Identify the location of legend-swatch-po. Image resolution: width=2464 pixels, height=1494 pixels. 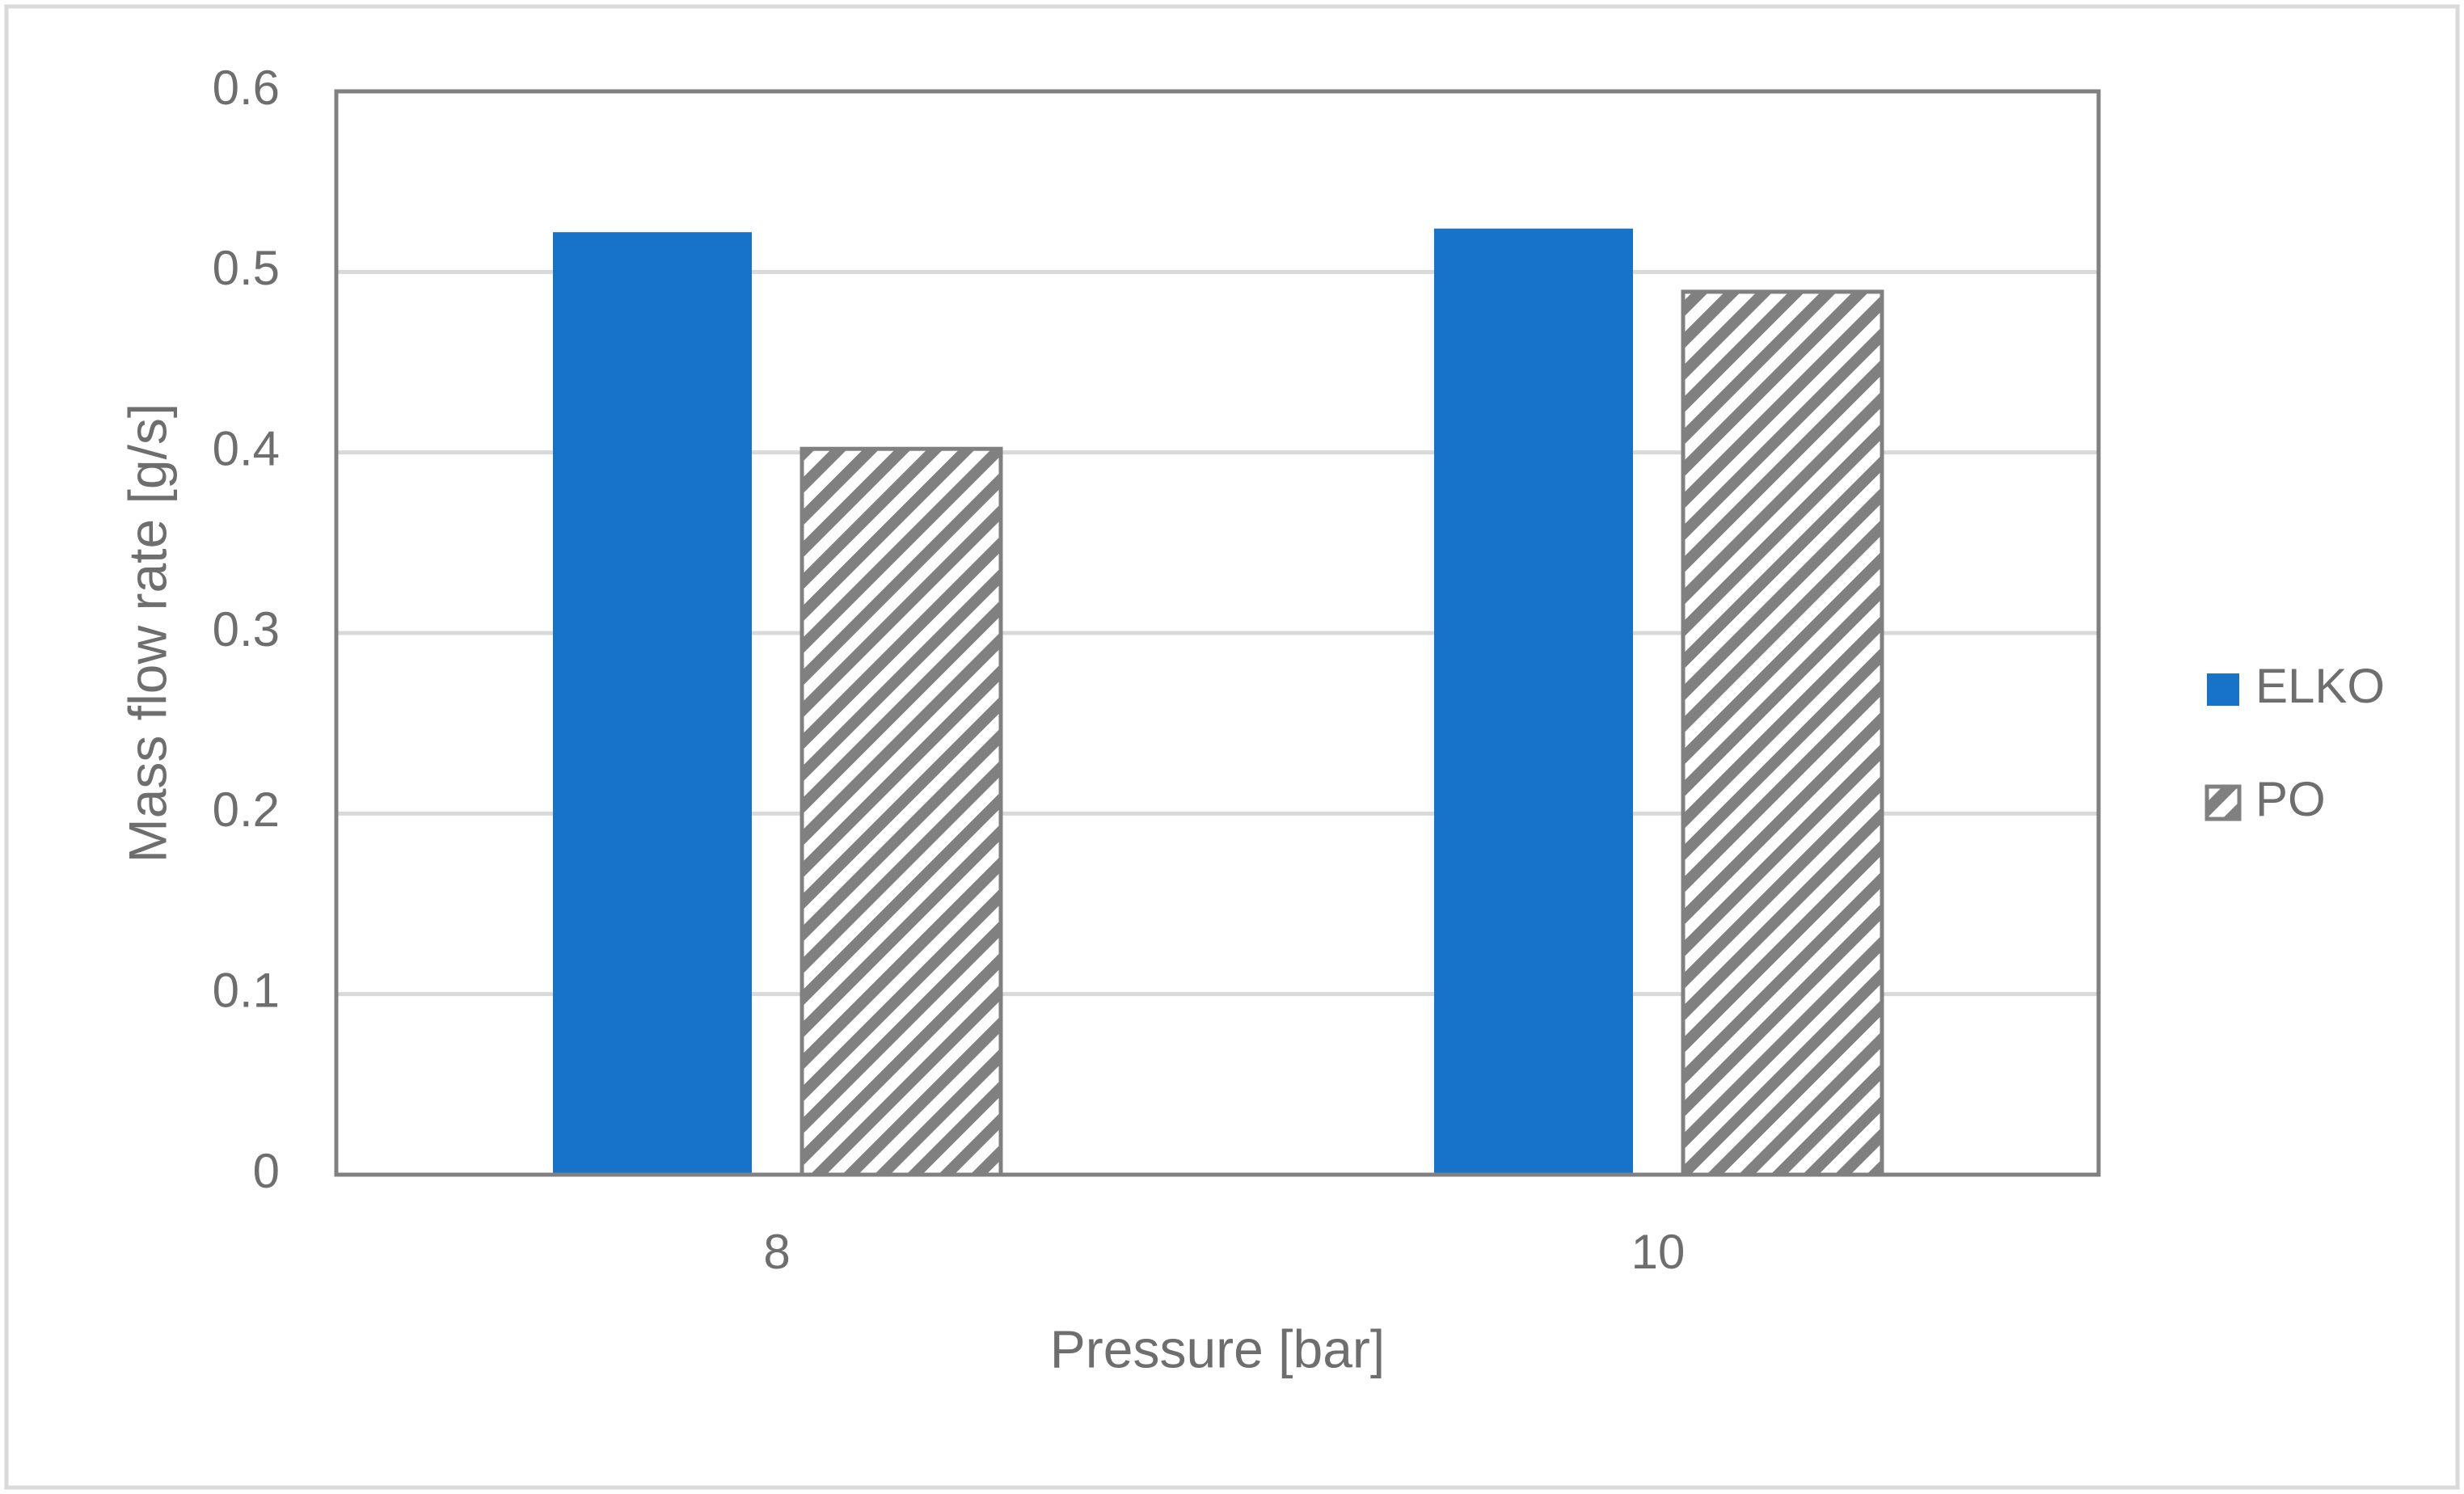
(2224, 802).